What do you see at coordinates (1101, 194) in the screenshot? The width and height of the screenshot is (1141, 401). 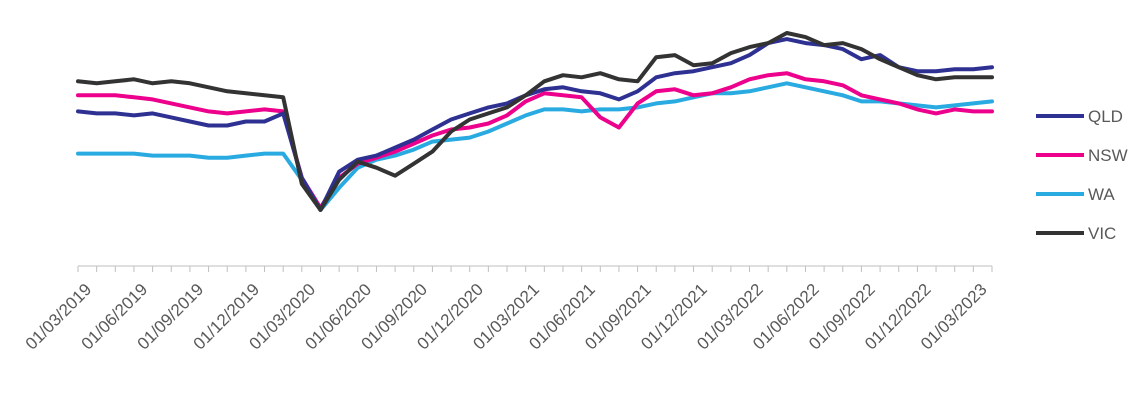 I see `legend-label-wa: WA` at bounding box center [1101, 194].